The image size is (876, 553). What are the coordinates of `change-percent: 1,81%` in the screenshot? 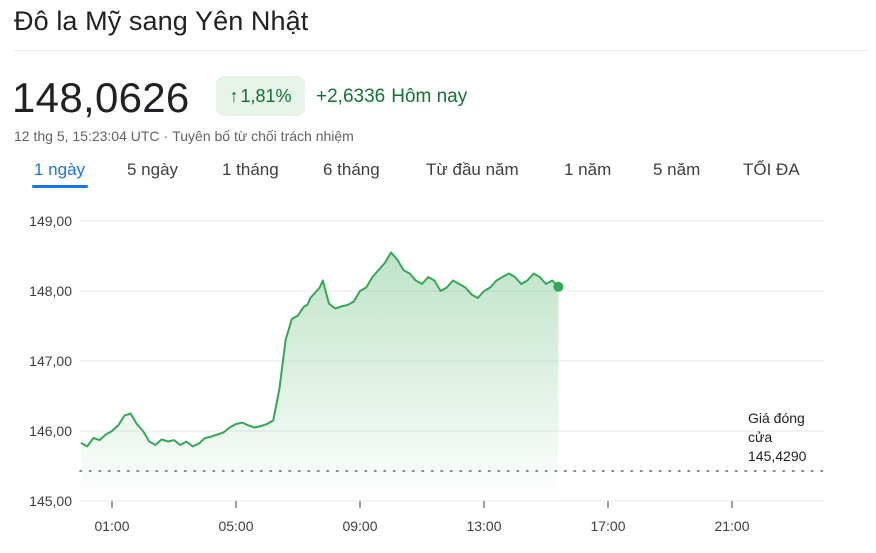 It's located at (266, 95).